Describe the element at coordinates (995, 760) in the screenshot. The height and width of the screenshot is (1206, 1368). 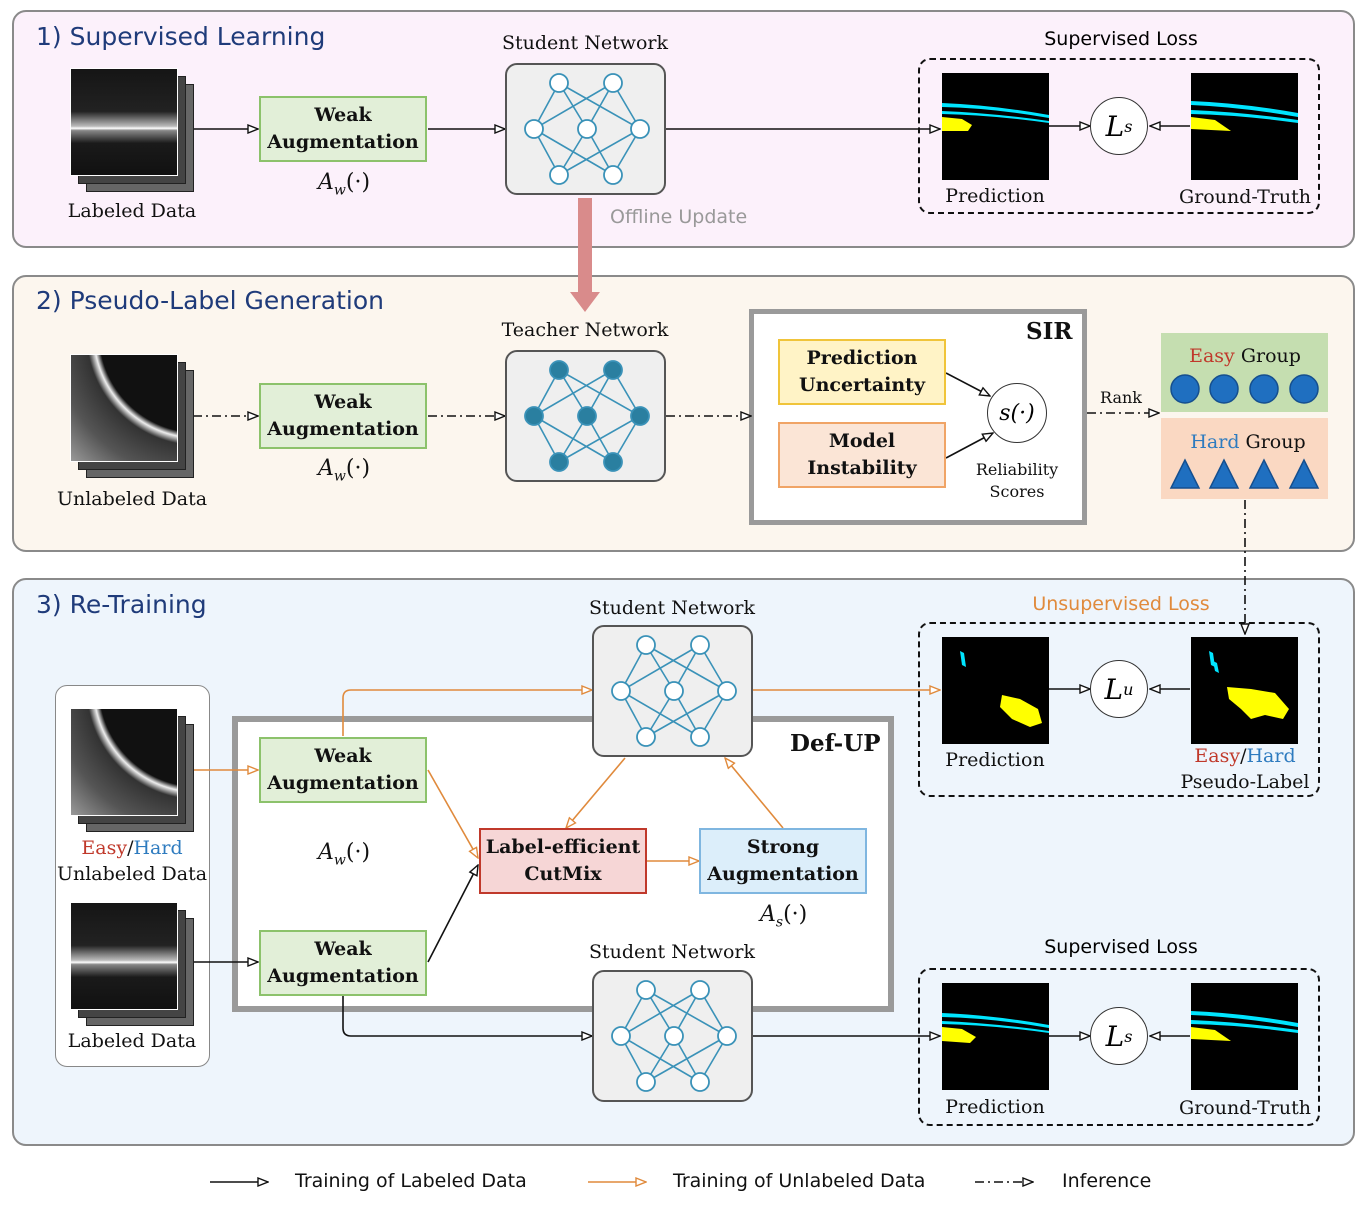
I see `prediction-label-2: Prediction` at that location.